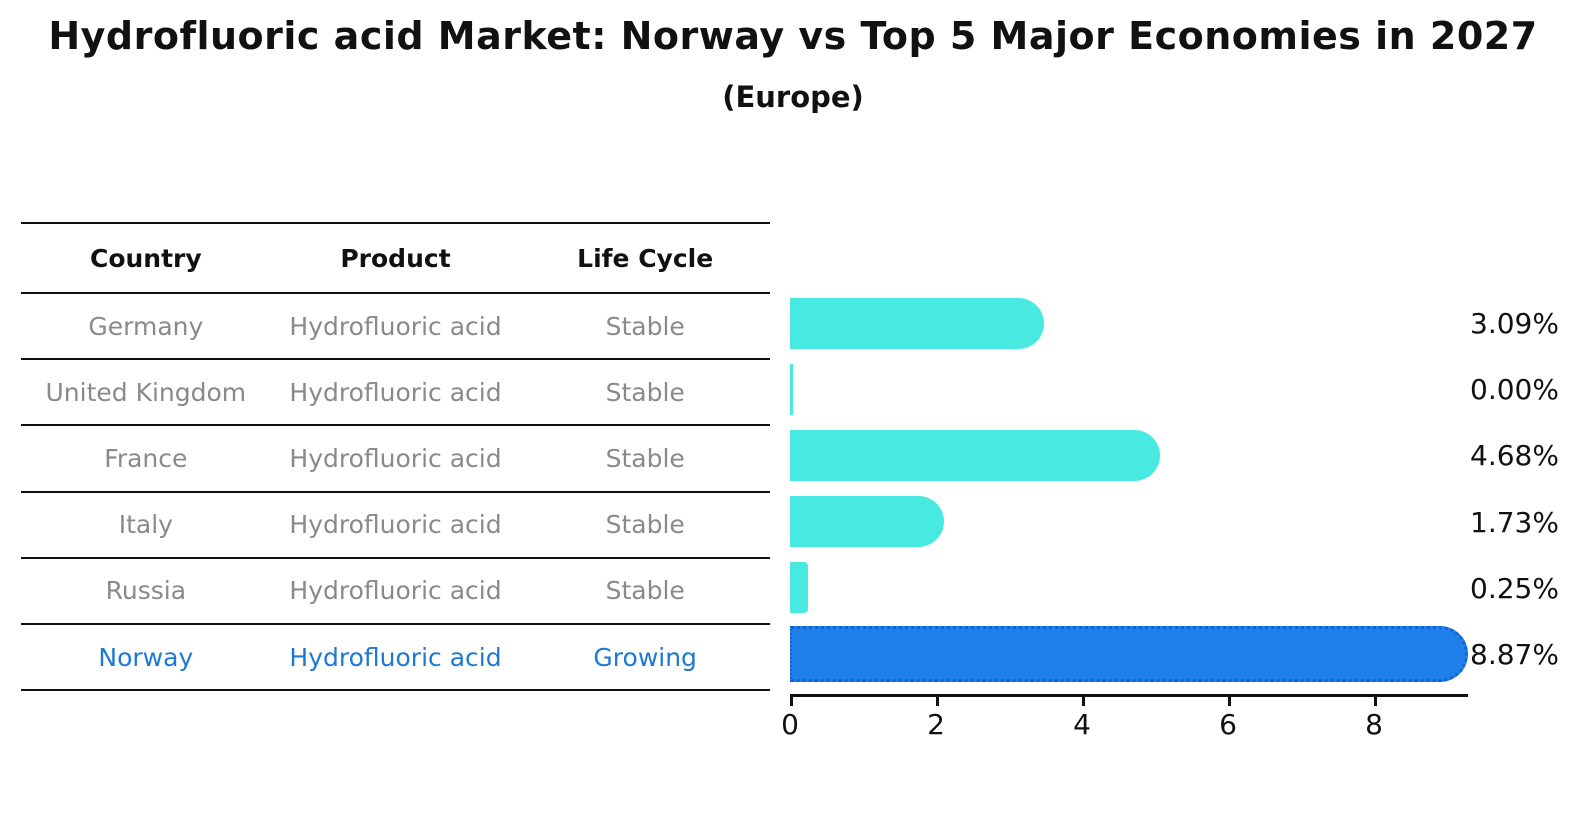 The image size is (1586, 823). Describe the element at coordinates (645, 657) in the screenshot. I see `cell-life-cycle: Growing` at that location.